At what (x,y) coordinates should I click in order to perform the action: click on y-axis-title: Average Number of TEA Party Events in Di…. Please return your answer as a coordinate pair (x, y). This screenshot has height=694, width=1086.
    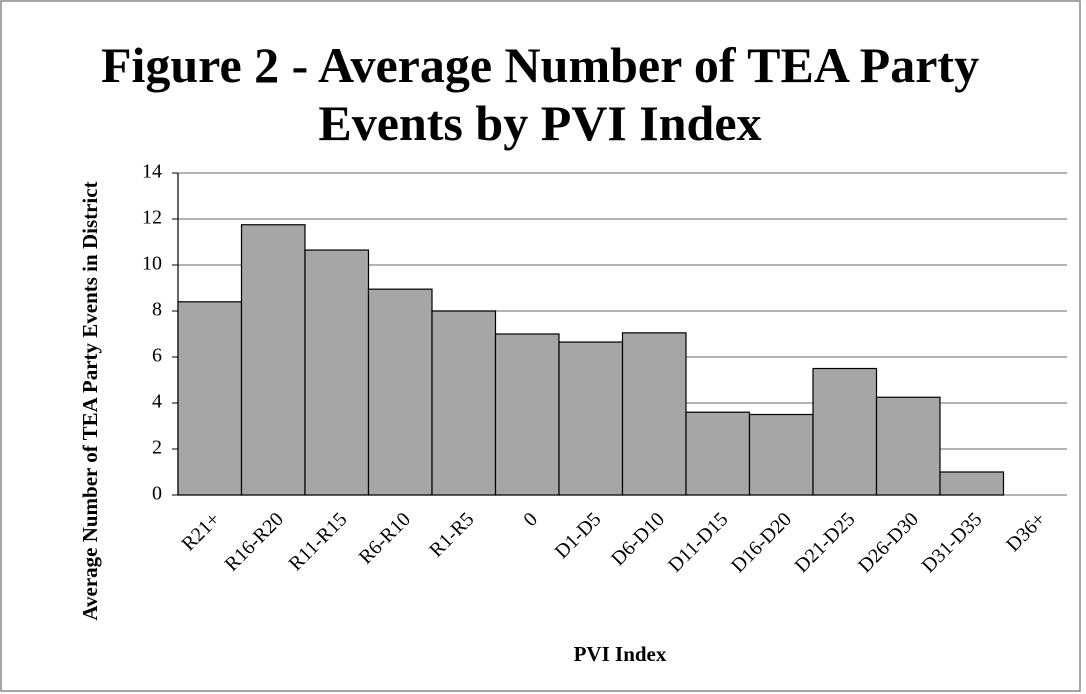
    Looking at the image, I should click on (90, 401).